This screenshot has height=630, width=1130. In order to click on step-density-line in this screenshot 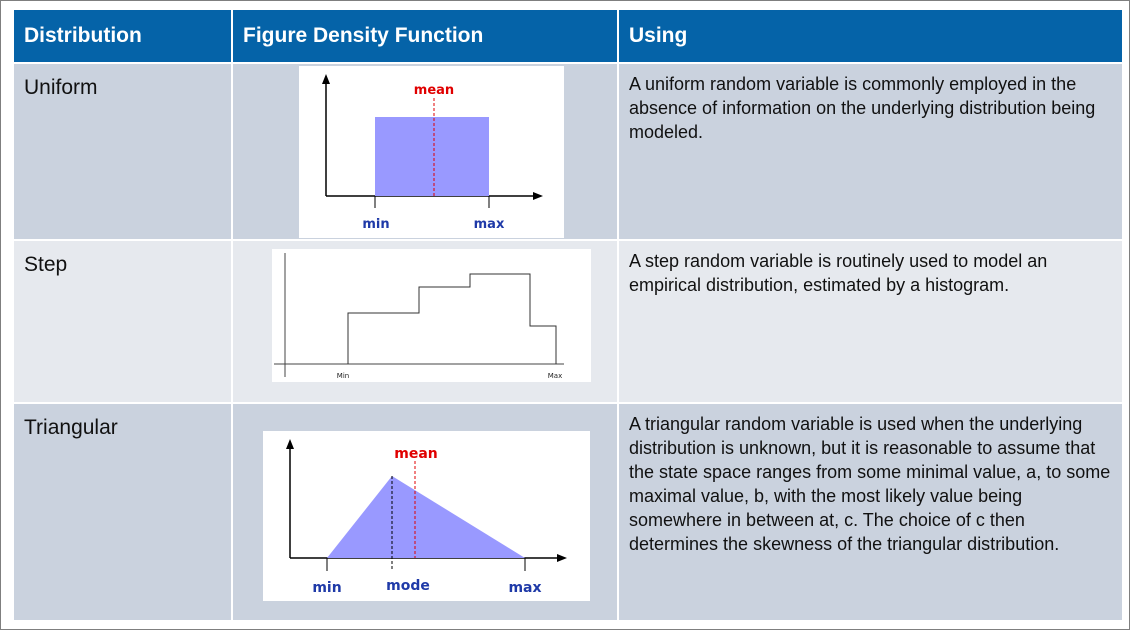, I will do `click(452, 318)`.